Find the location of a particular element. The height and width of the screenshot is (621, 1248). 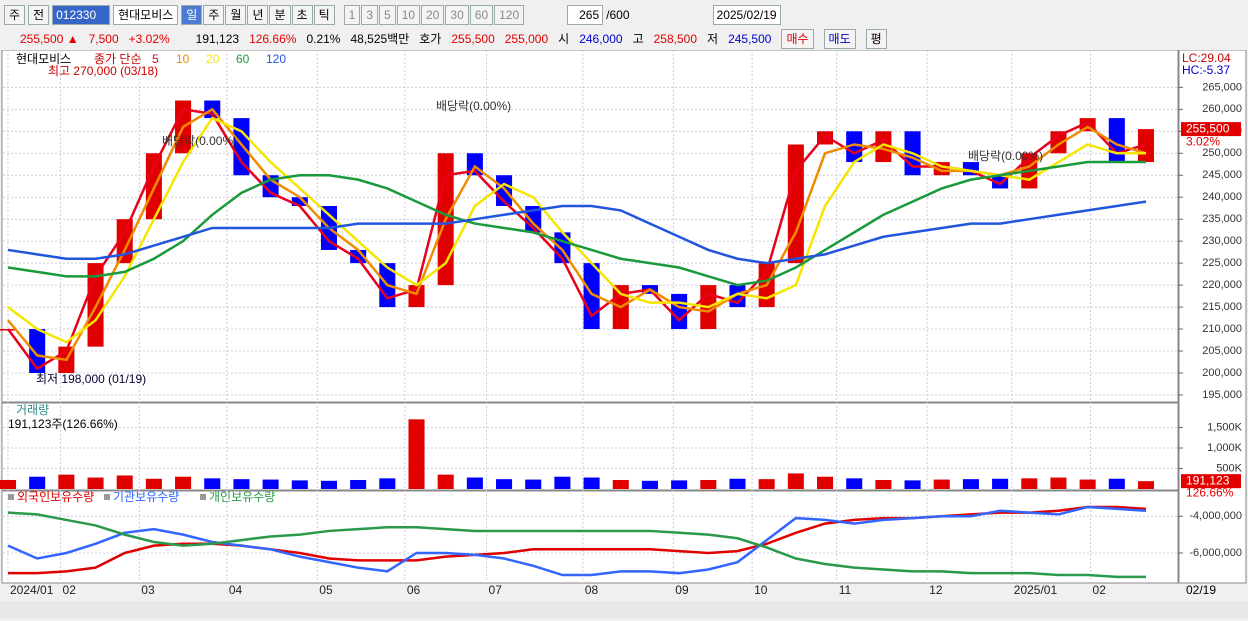

volume-badge-bg is located at coordinates (1211, 481).